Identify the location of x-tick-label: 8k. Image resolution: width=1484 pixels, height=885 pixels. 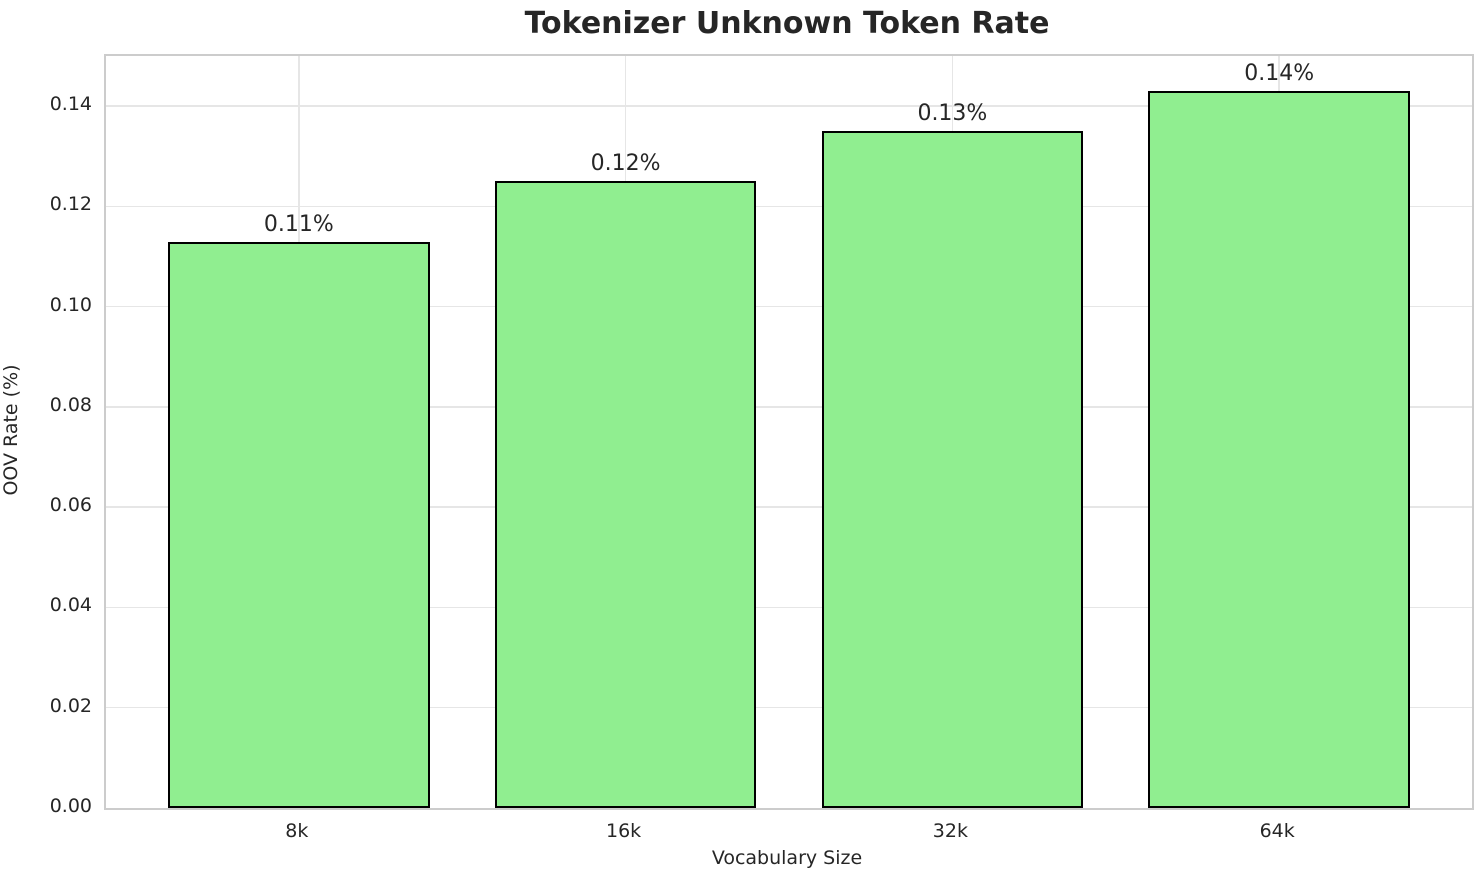
(297, 831).